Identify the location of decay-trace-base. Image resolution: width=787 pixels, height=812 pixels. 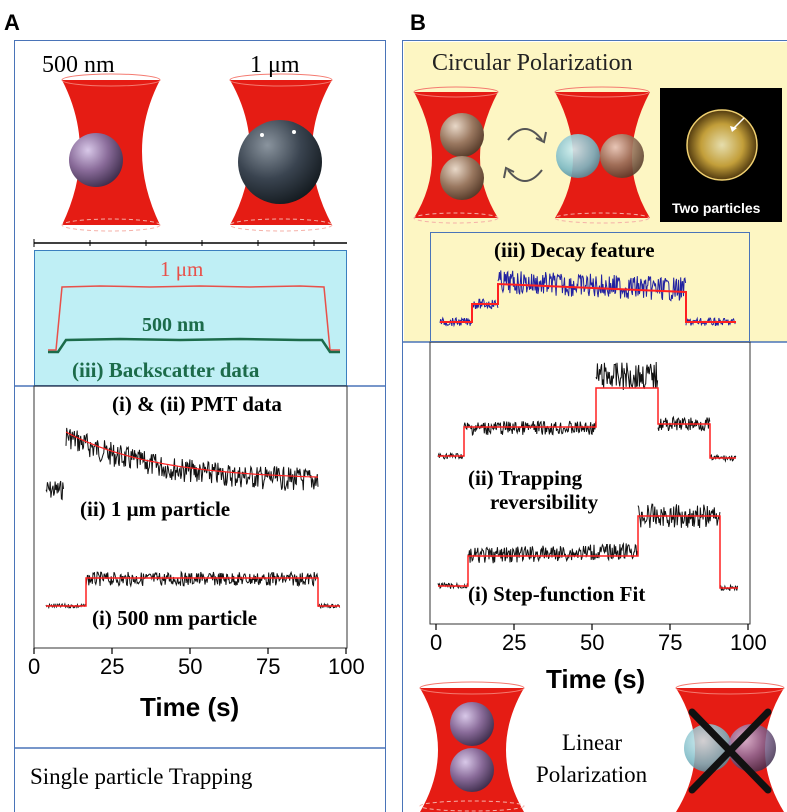
(455, 322).